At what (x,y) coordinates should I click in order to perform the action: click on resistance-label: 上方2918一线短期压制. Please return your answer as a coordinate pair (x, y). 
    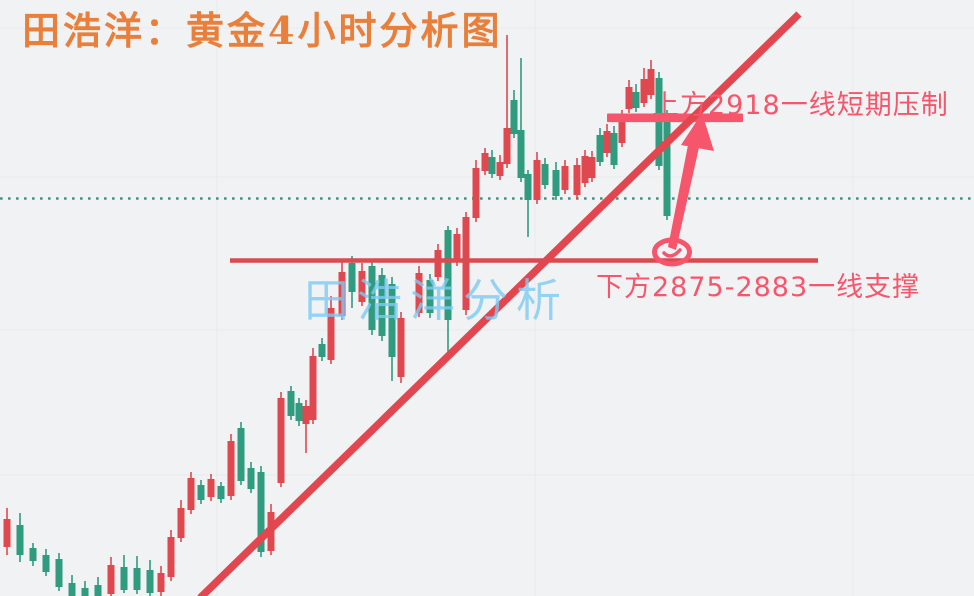
    Looking at the image, I should click on (800, 105).